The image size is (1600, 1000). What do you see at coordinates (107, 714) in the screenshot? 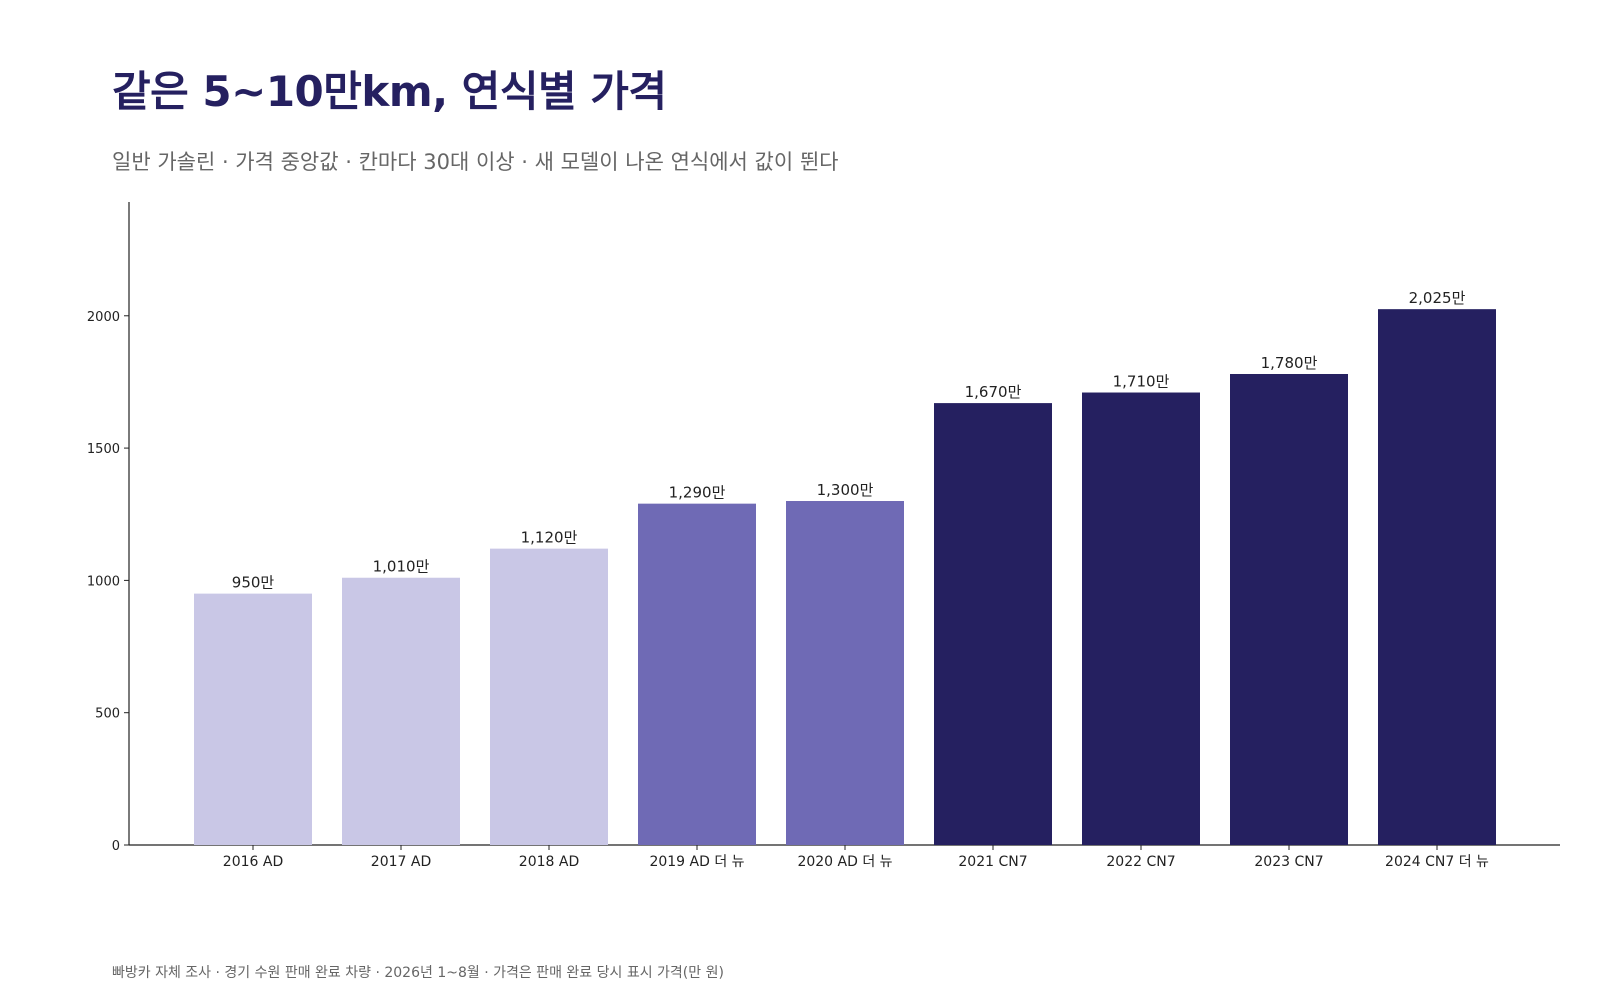
I see `y-tick-label: 500` at bounding box center [107, 714].